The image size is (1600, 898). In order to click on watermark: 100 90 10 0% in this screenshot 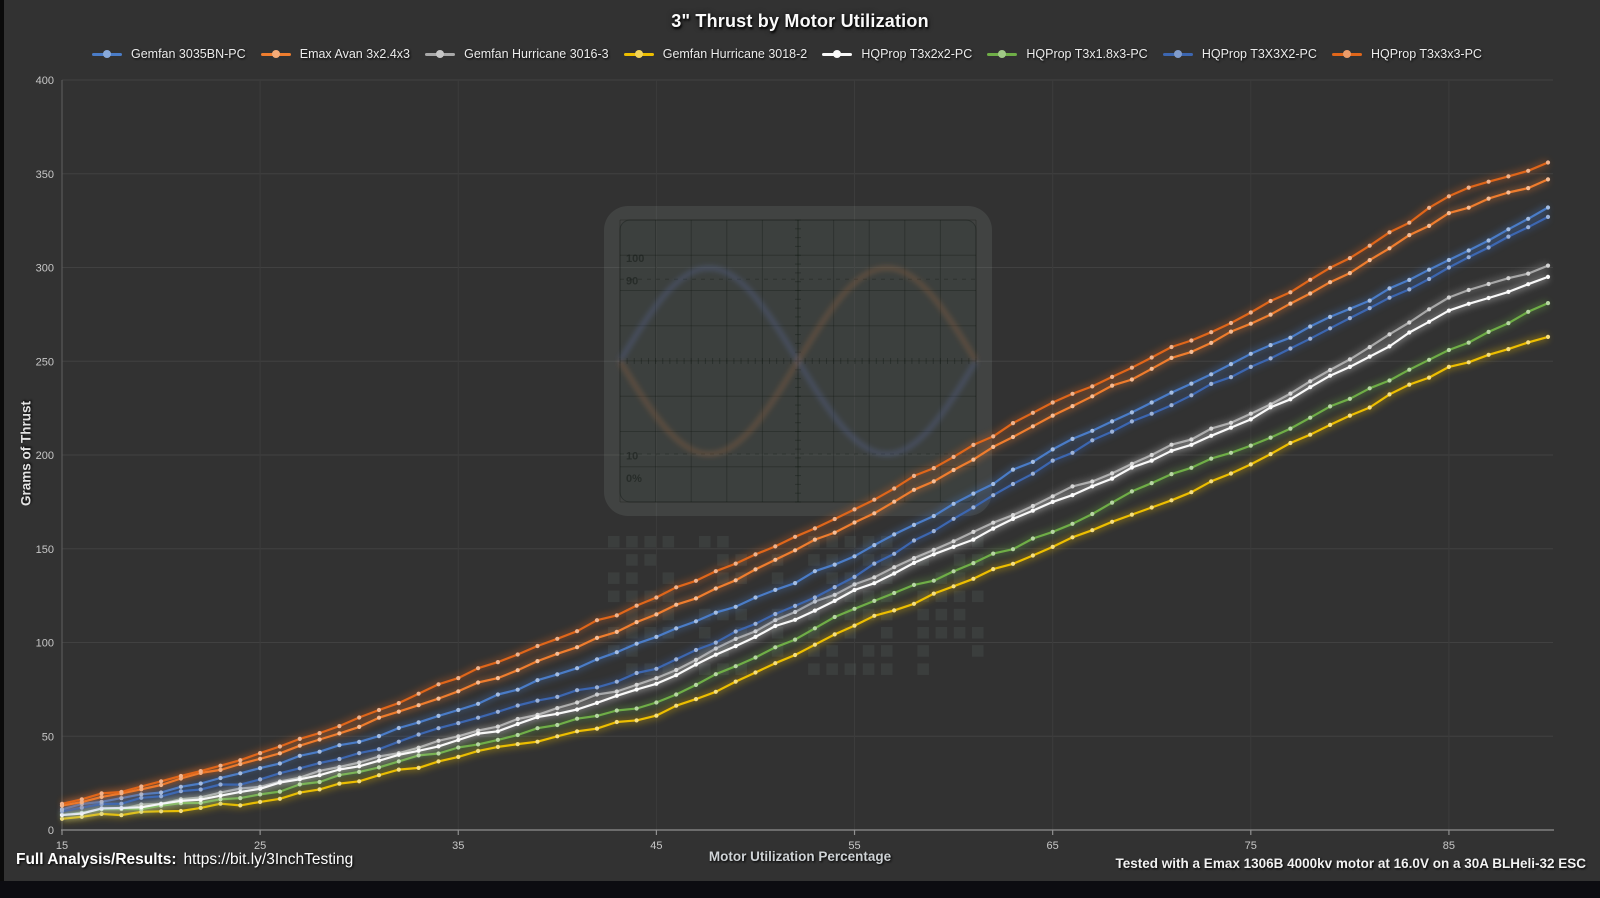, I will do `click(798, 361)`.